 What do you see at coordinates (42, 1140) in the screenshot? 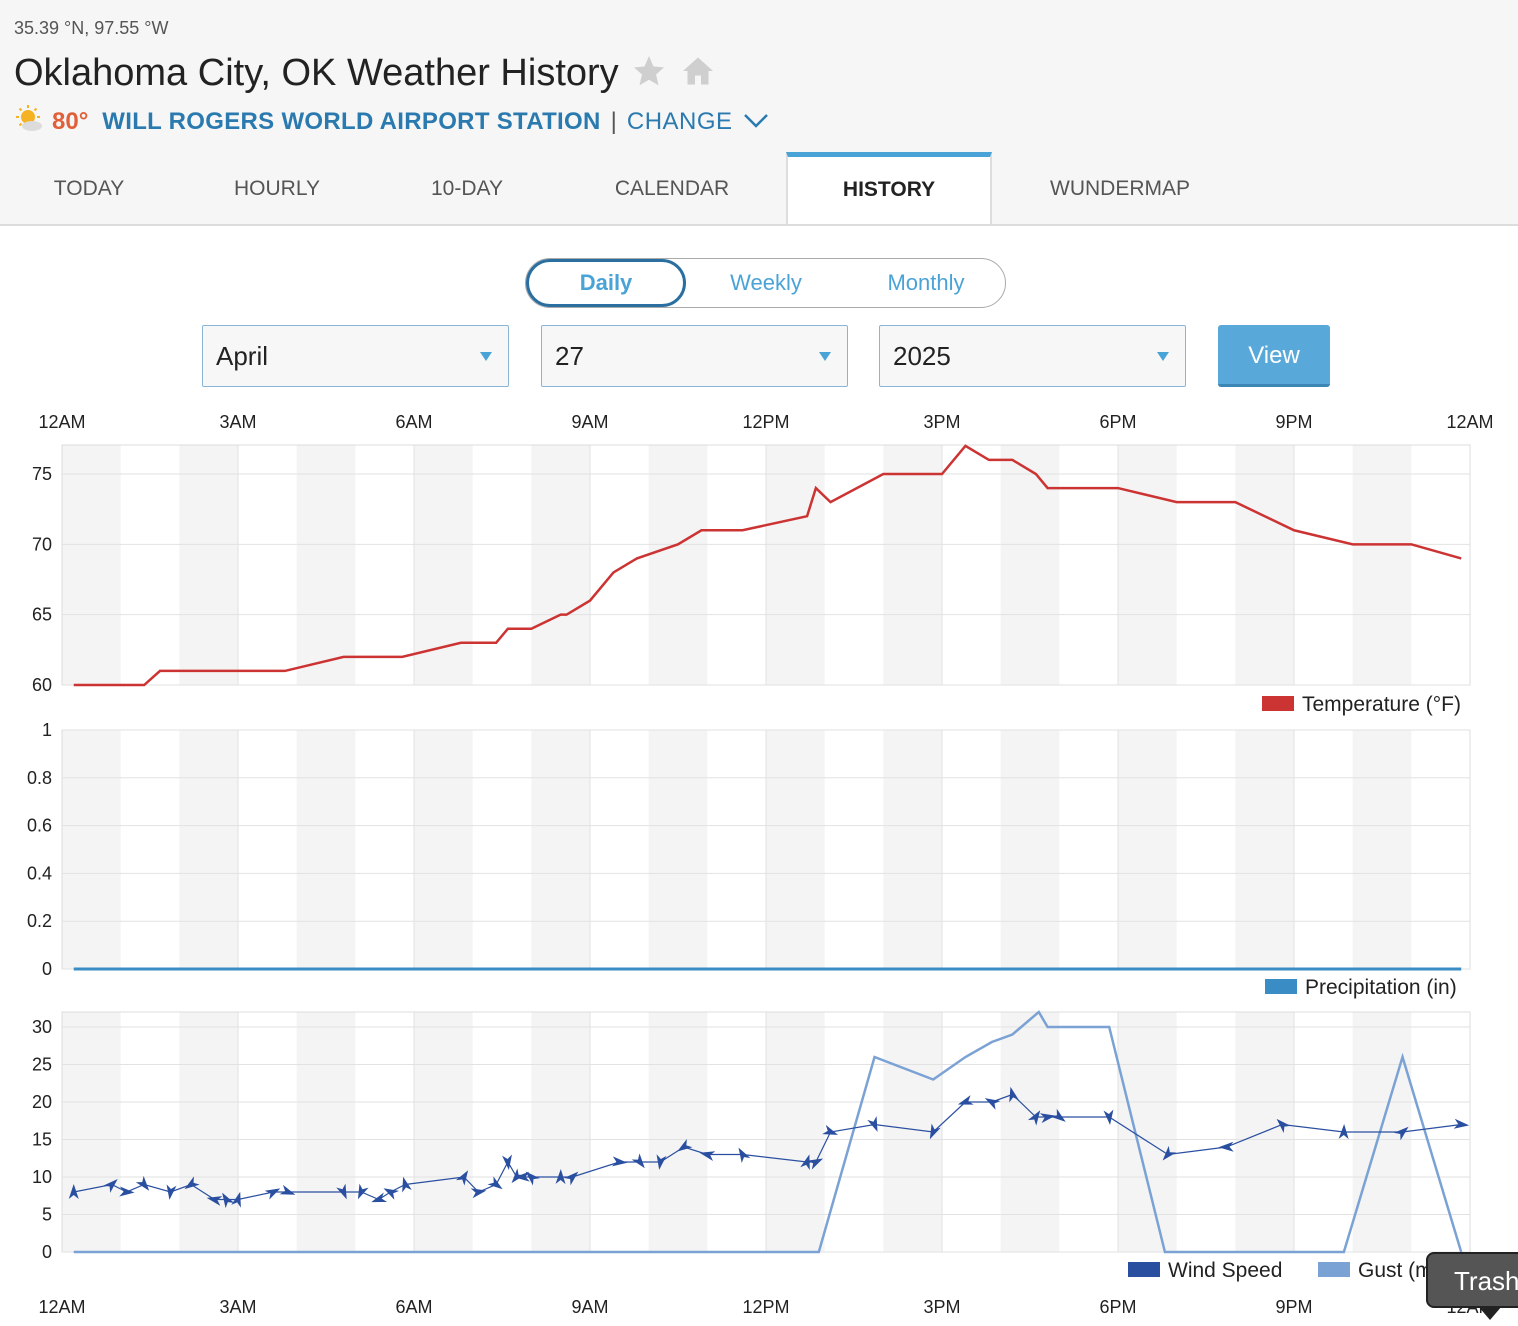
I see `y-tick-label: 15` at bounding box center [42, 1140].